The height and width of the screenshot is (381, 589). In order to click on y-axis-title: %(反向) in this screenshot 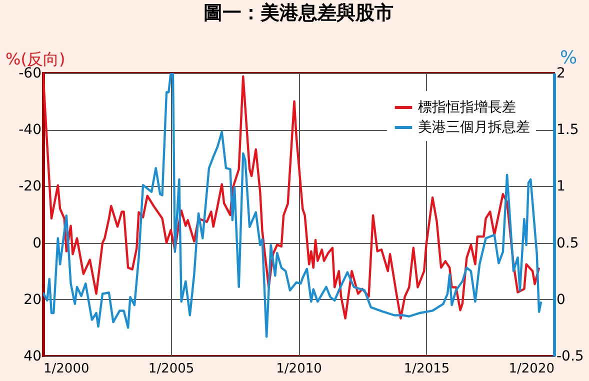, I will do `click(36, 59)`.